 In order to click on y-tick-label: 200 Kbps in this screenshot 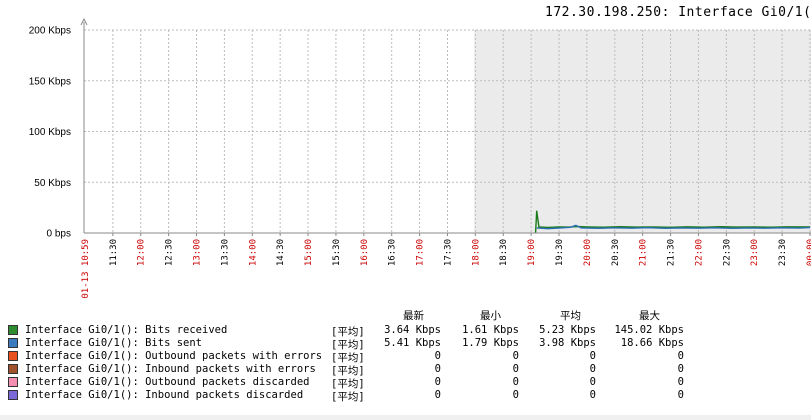, I will do `click(50, 31)`.